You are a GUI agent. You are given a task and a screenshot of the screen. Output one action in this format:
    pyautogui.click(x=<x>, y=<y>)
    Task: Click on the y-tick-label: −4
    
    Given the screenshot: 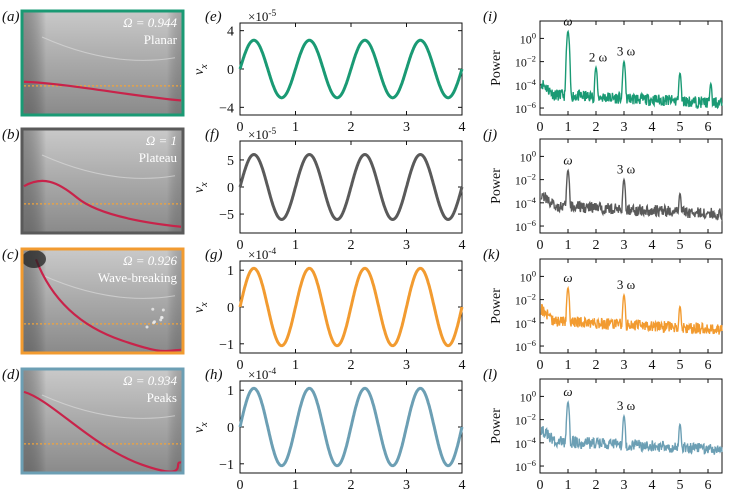 What is the action you would take?
    pyautogui.click(x=226, y=108)
    